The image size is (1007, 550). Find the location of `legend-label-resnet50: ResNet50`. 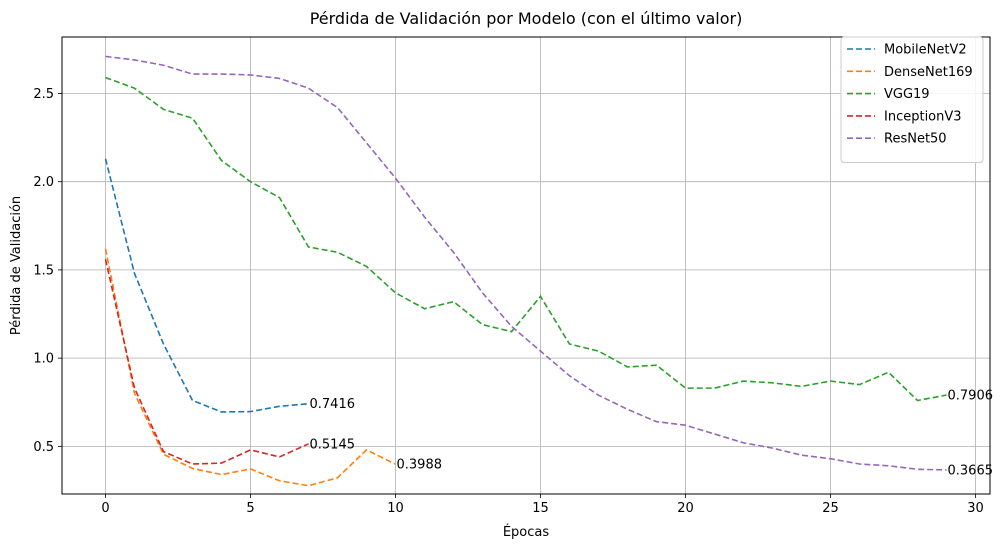

legend-label-resnet50: ResNet50 is located at coordinates (915, 139).